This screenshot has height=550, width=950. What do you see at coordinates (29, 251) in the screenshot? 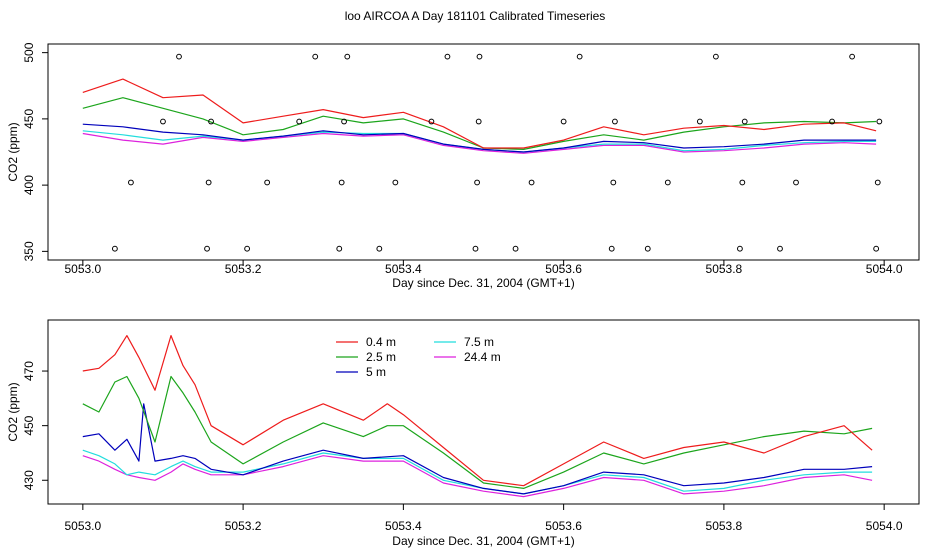
I see `y-tick-label: 350` at bounding box center [29, 251].